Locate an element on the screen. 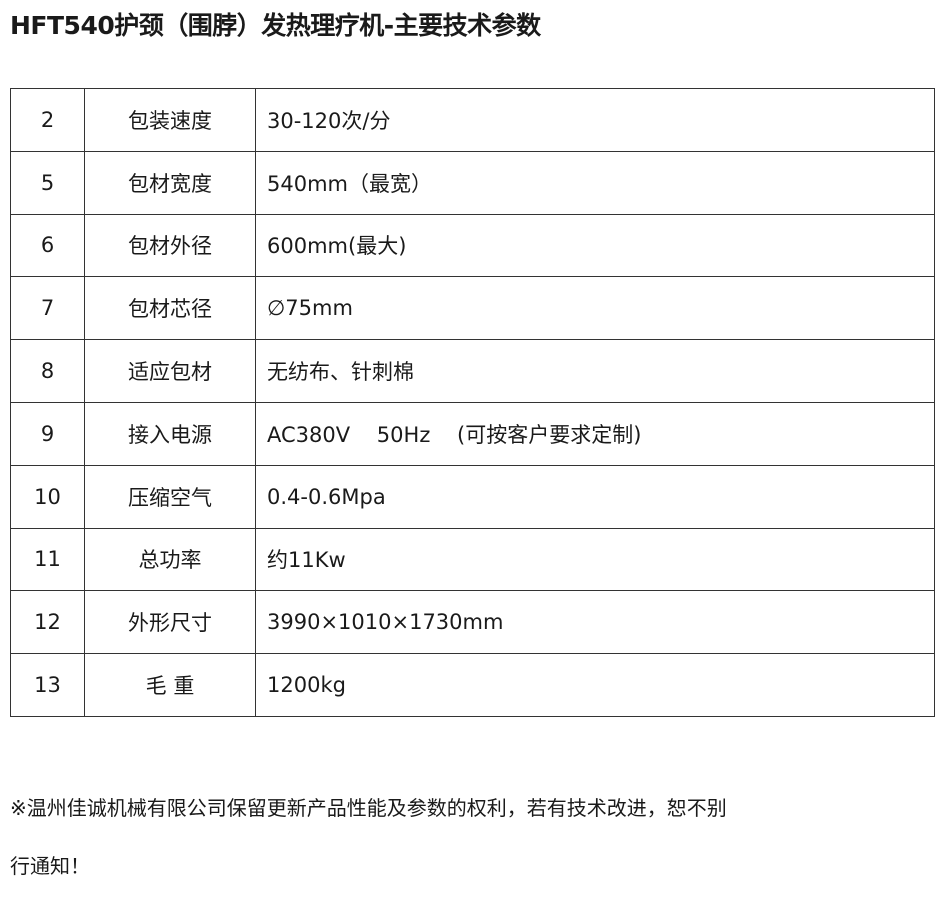 This screenshot has width=947, height=901. table-row: 13 毛 重 1200kg is located at coordinates (472, 685).